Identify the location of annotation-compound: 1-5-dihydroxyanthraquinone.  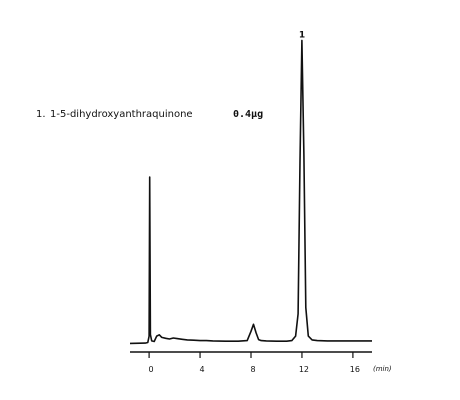
(121, 114).